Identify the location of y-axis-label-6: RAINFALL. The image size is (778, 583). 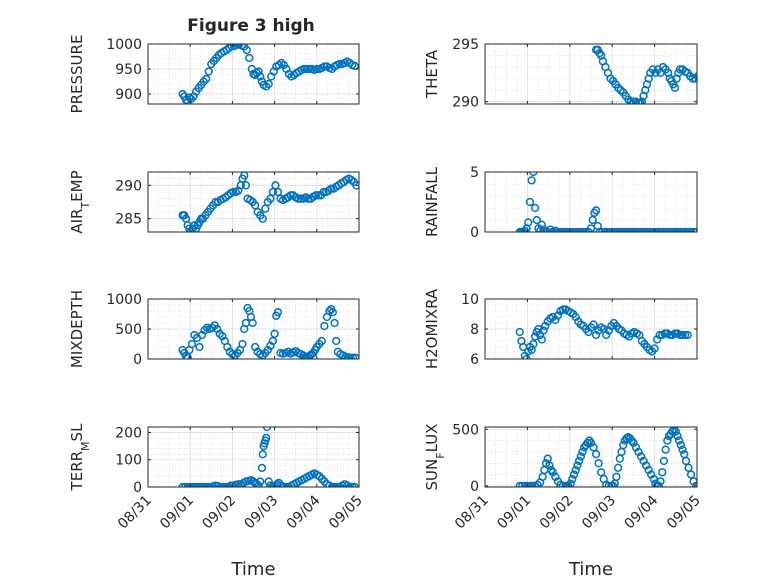
(432, 201).